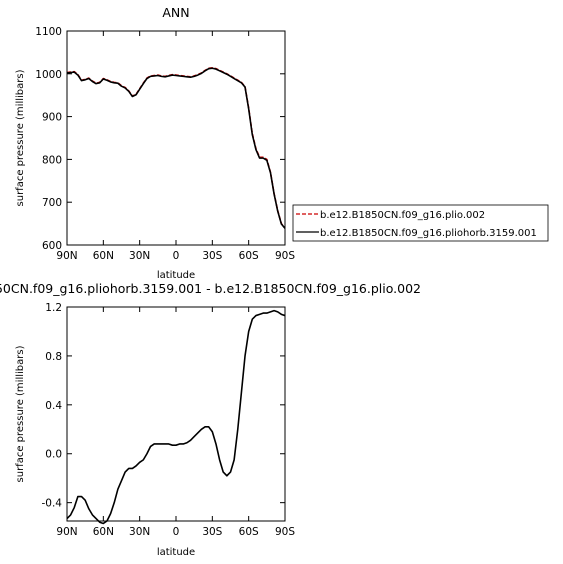 Image resolution: width=563 pixels, height=564 pixels. I want to click on top-y-tick-label: 600, so click(52, 246).